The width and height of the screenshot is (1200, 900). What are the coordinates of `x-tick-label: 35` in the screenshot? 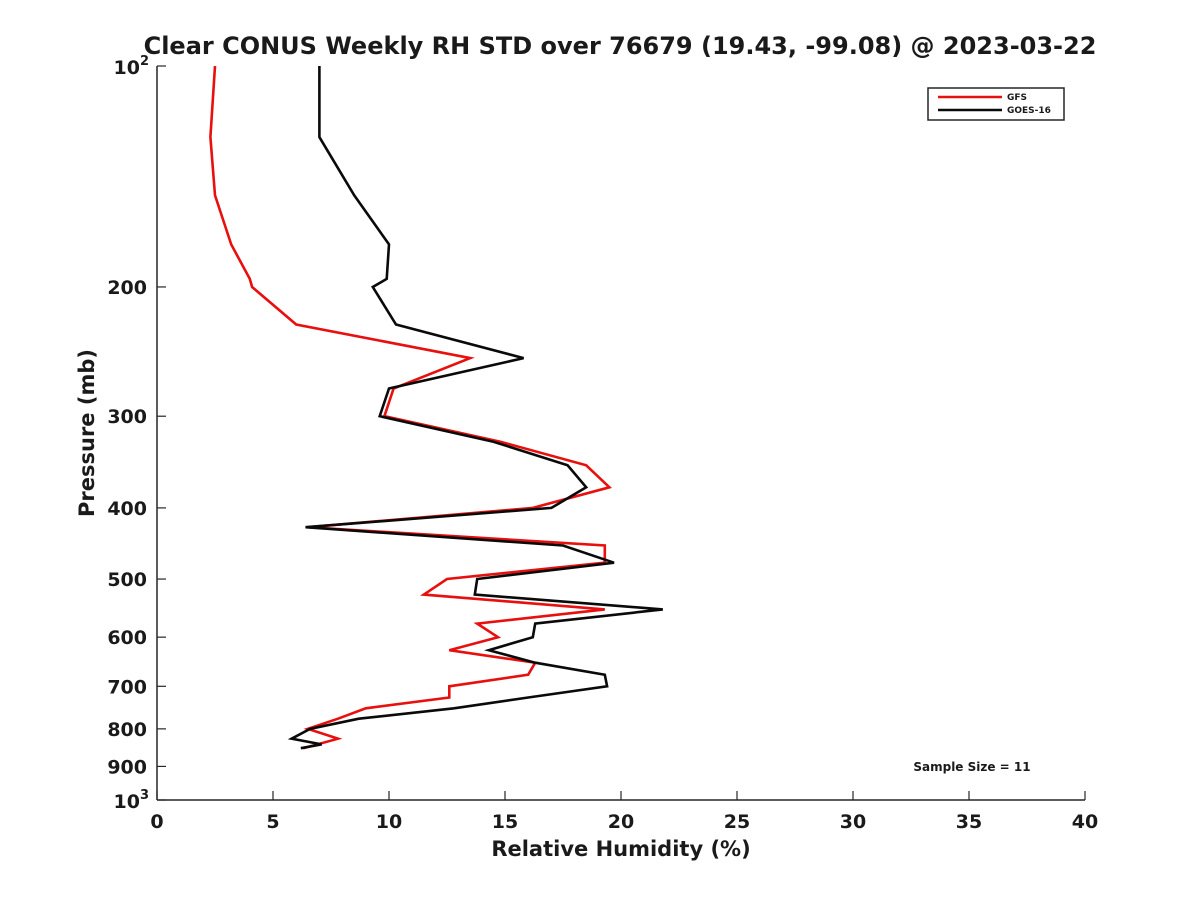 It's located at (969, 822).